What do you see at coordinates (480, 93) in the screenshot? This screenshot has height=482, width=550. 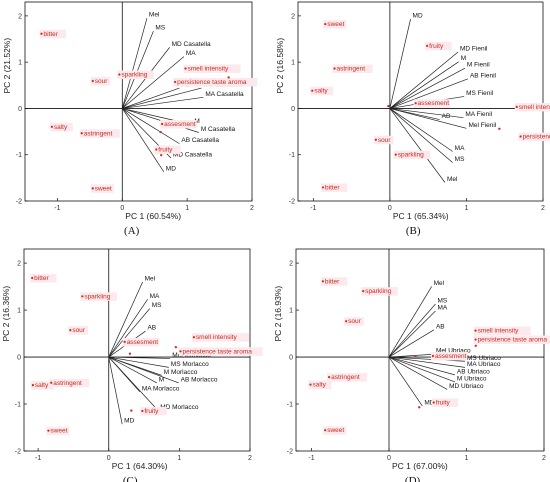 I see `loading-vector-label: MS Fienil` at bounding box center [480, 93].